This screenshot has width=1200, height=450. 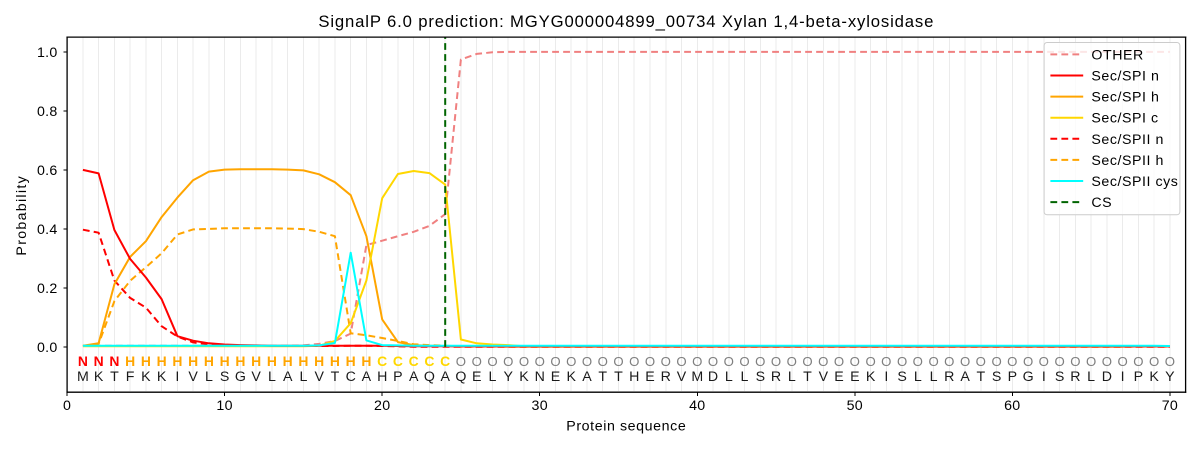 What do you see at coordinates (1134, 182) in the screenshot?
I see `svg-text: Sec/SPII cys` at bounding box center [1134, 182].